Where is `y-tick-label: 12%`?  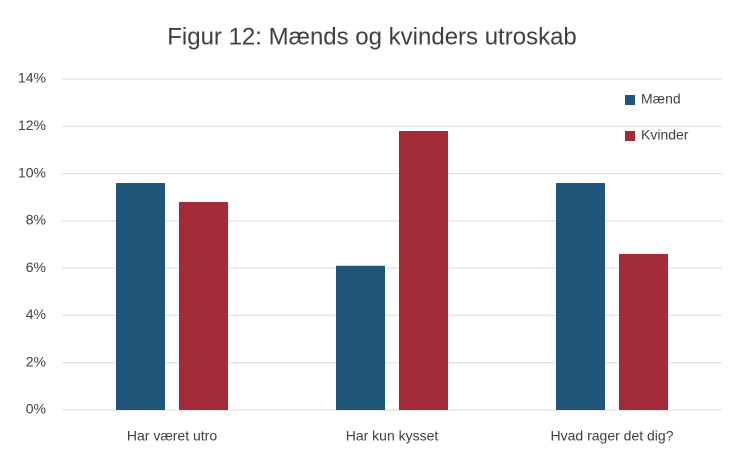 y-tick-label: 12% is located at coordinates (32, 125).